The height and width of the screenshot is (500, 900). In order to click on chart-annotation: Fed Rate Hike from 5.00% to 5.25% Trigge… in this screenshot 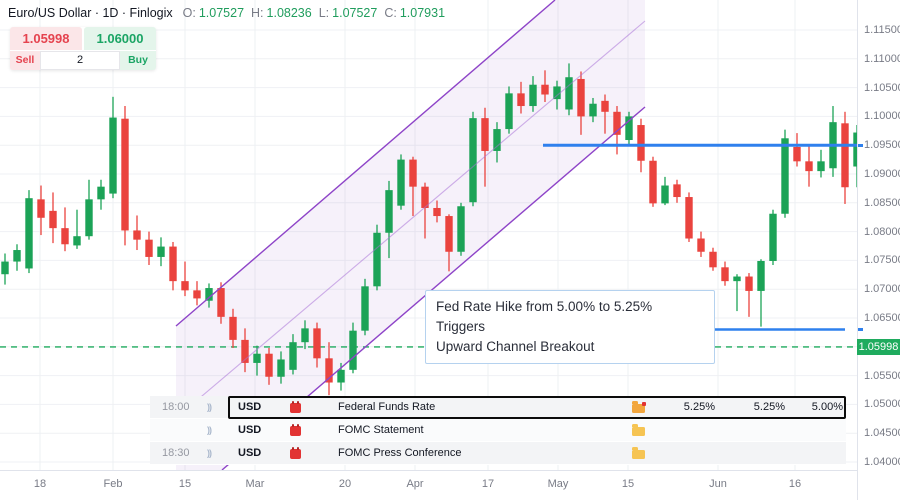, I will do `click(570, 327)`.